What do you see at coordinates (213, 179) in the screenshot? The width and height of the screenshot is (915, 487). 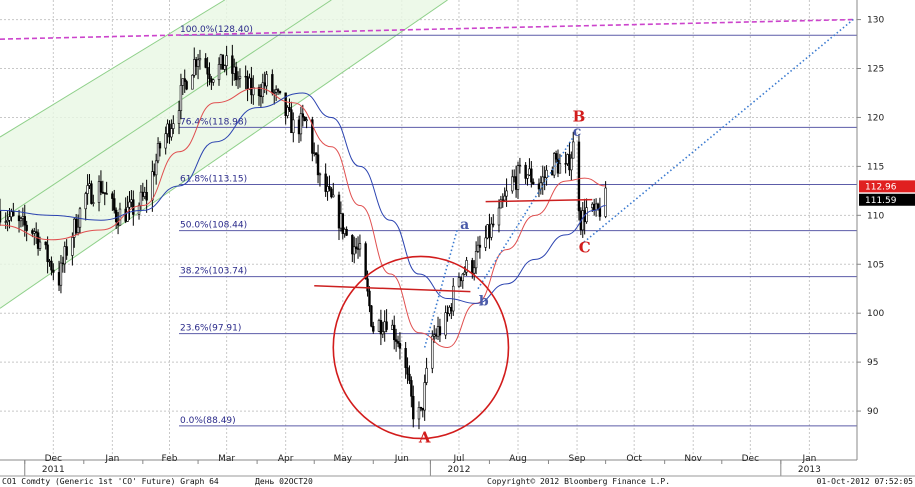 I see `fib-label: 61.8%(113.15)` at bounding box center [213, 179].